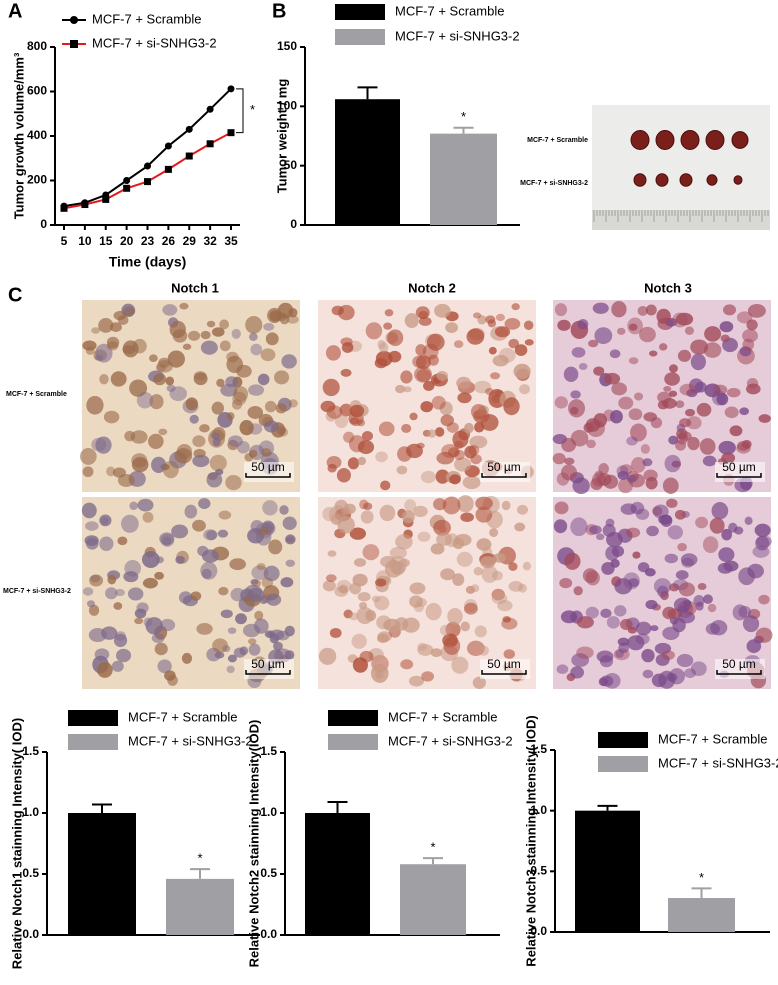 Image resolution: width=778 pixels, height=985 pixels. What do you see at coordinates (148, 241) in the screenshot?
I see `x-tick-label: 23` at bounding box center [148, 241].